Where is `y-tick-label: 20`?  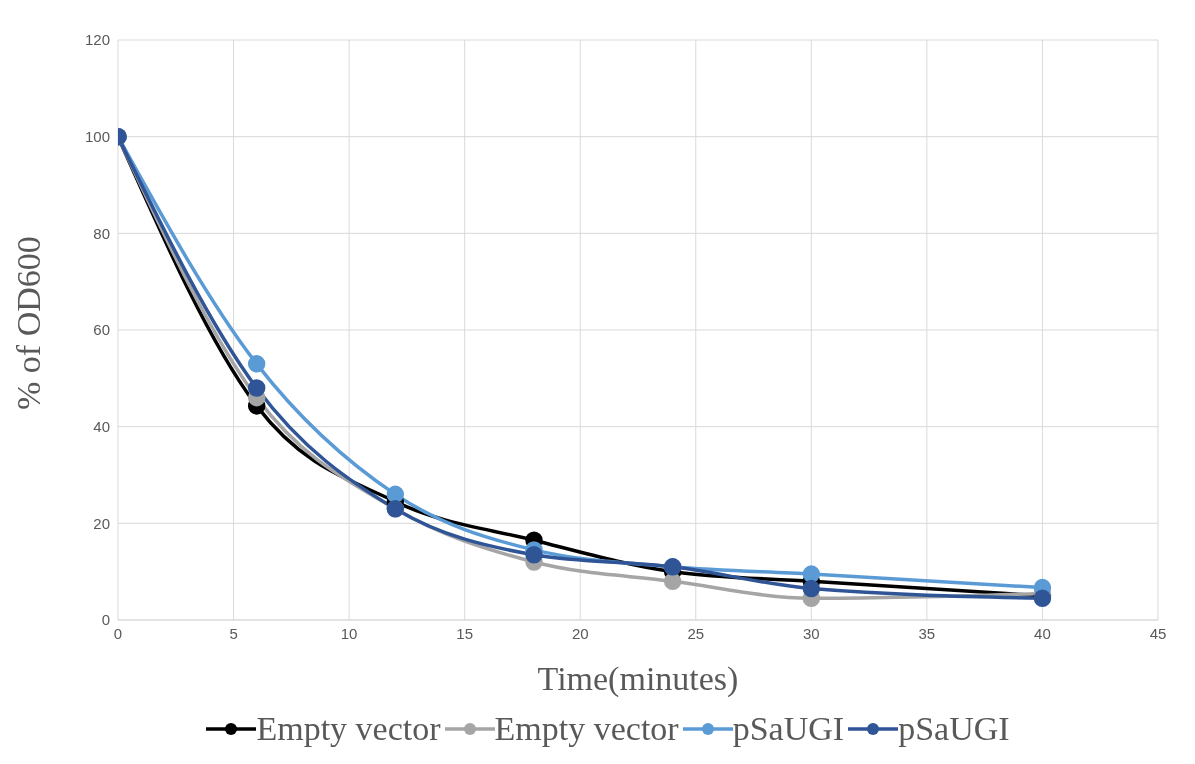 y-tick-label: 20 is located at coordinates (101, 523).